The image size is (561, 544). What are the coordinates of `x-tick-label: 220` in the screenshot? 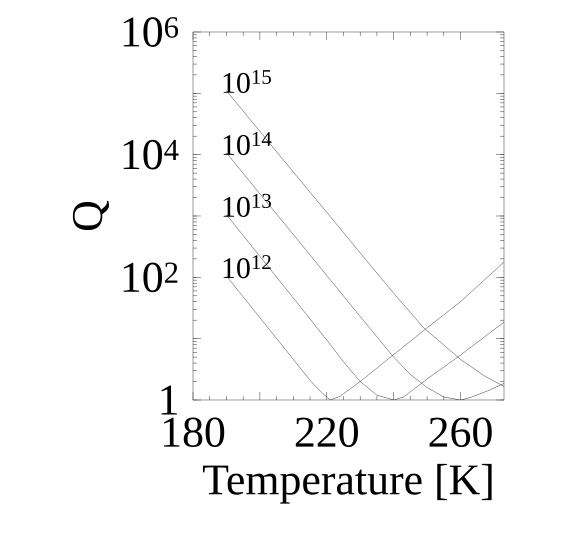 It's located at (327, 432).